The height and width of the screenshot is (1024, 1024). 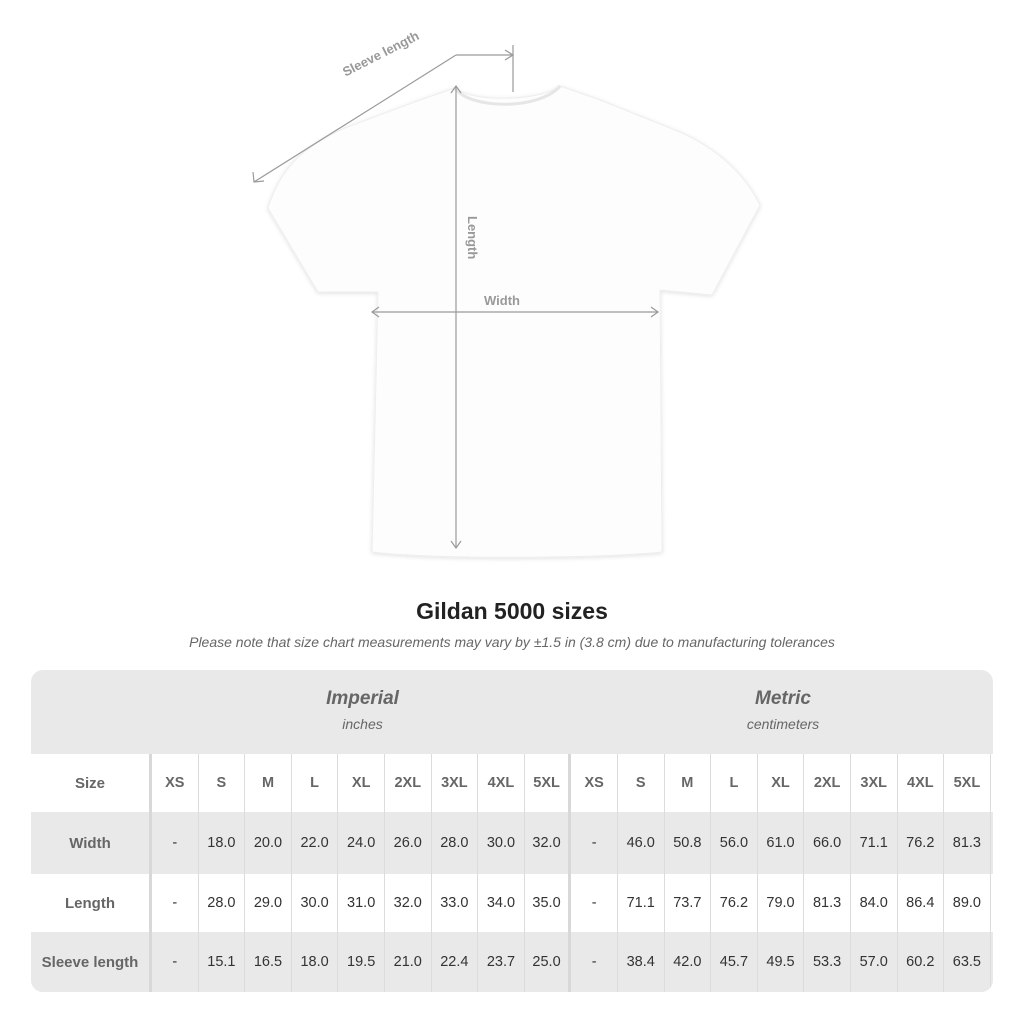 I want to click on sleeve-length-line, so click(x=355, y=118).